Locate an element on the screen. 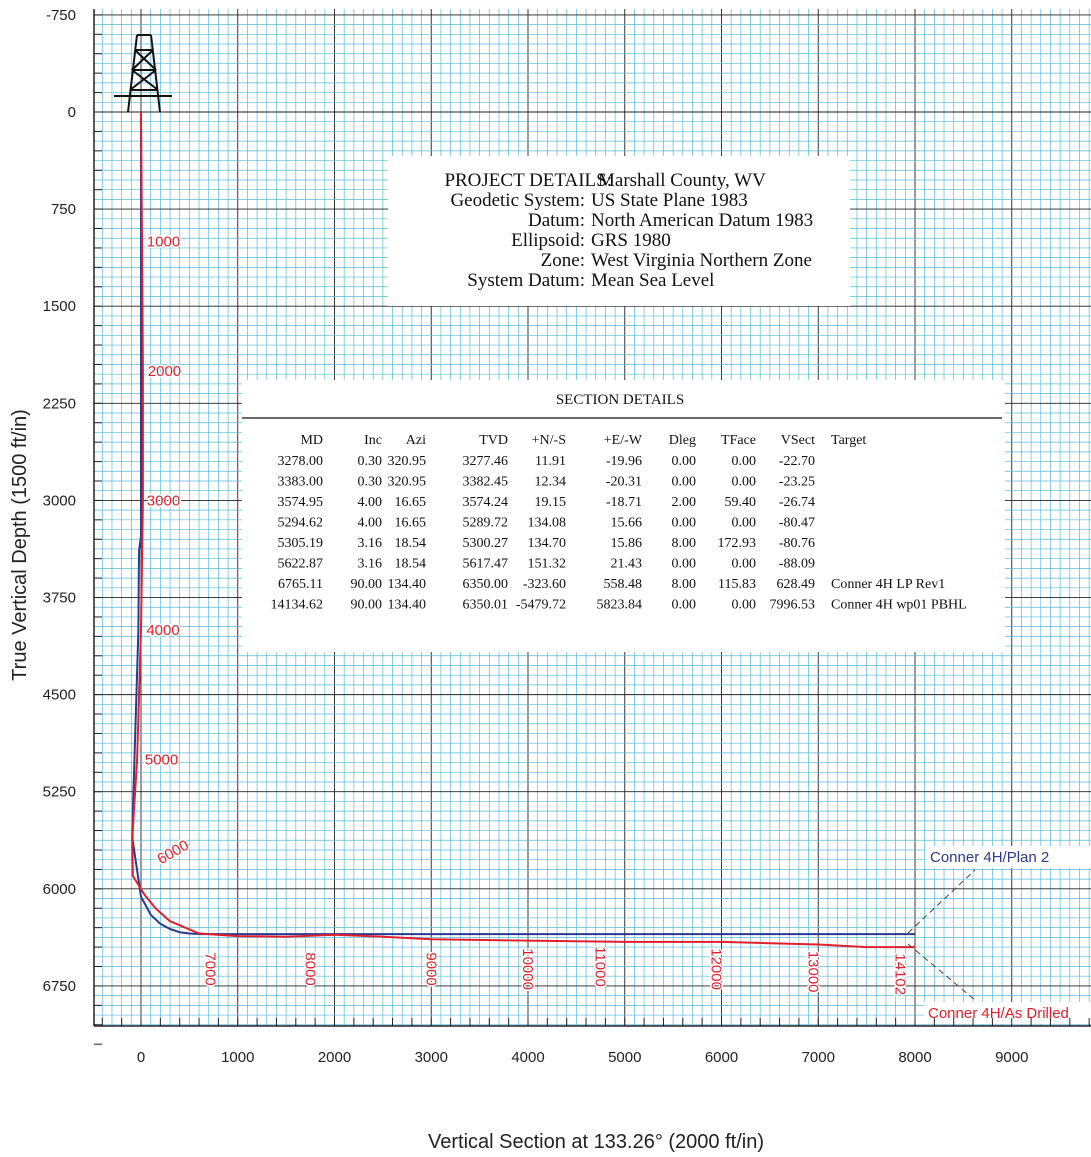 Image resolution: width=1091 pixels, height=1157 pixels. project-value: GRS 1980 is located at coordinates (631, 240).